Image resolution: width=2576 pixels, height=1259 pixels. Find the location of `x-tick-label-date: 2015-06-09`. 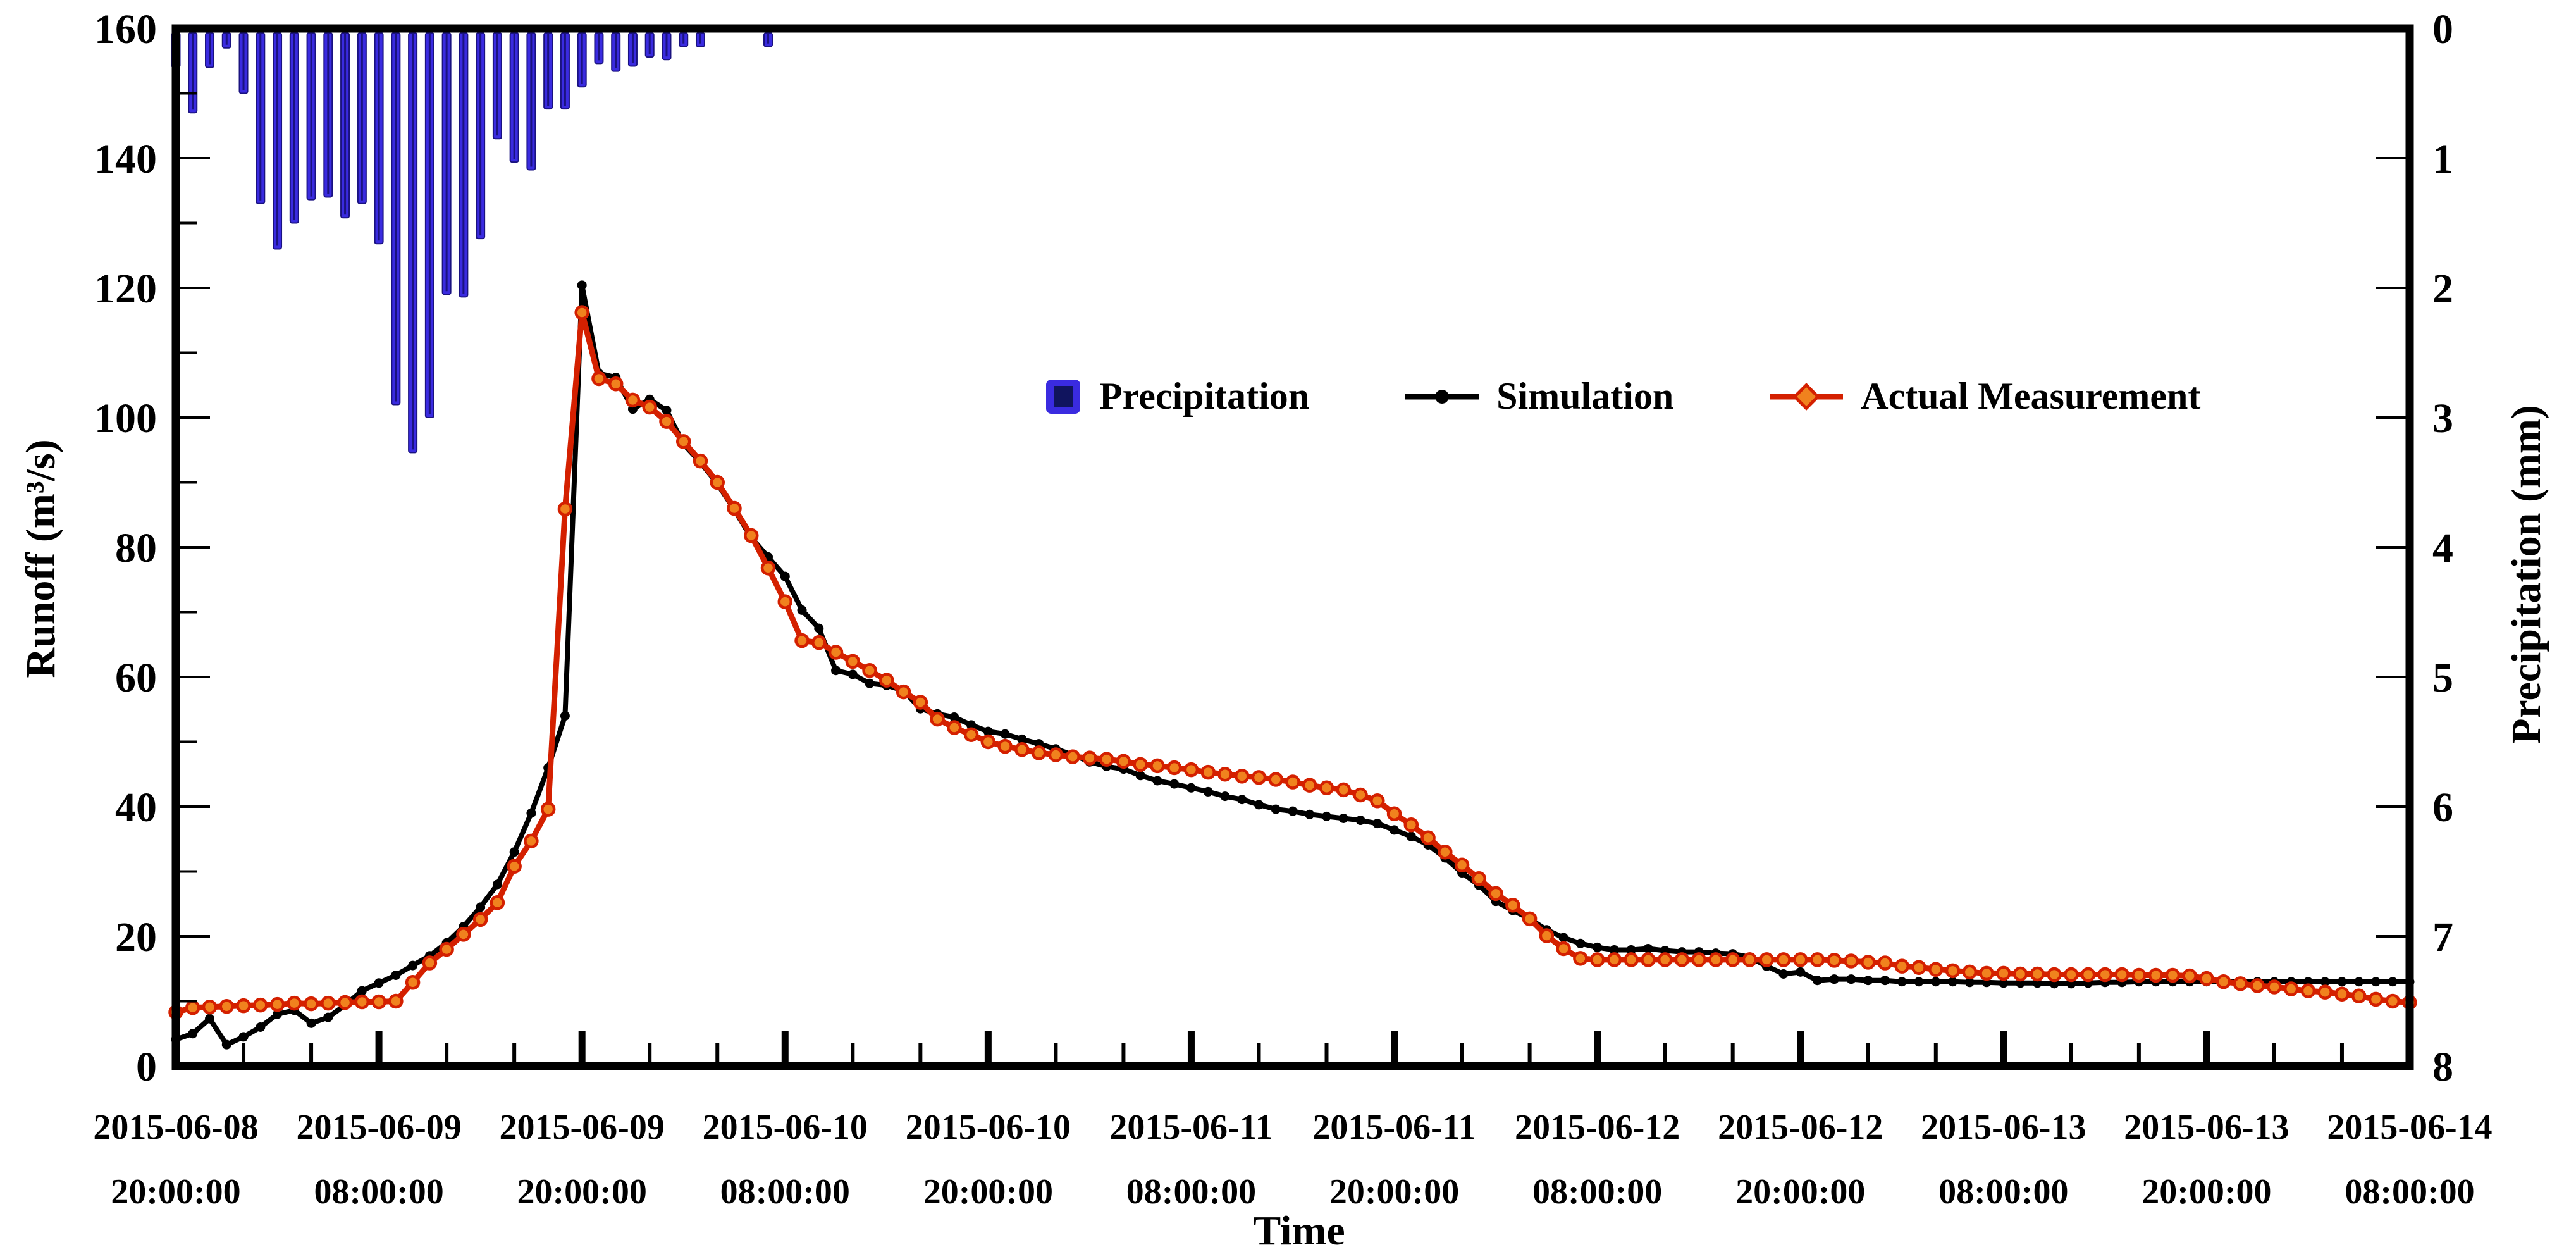

x-tick-label-date: 2015-06-09 is located at coordinates (378, 1127).